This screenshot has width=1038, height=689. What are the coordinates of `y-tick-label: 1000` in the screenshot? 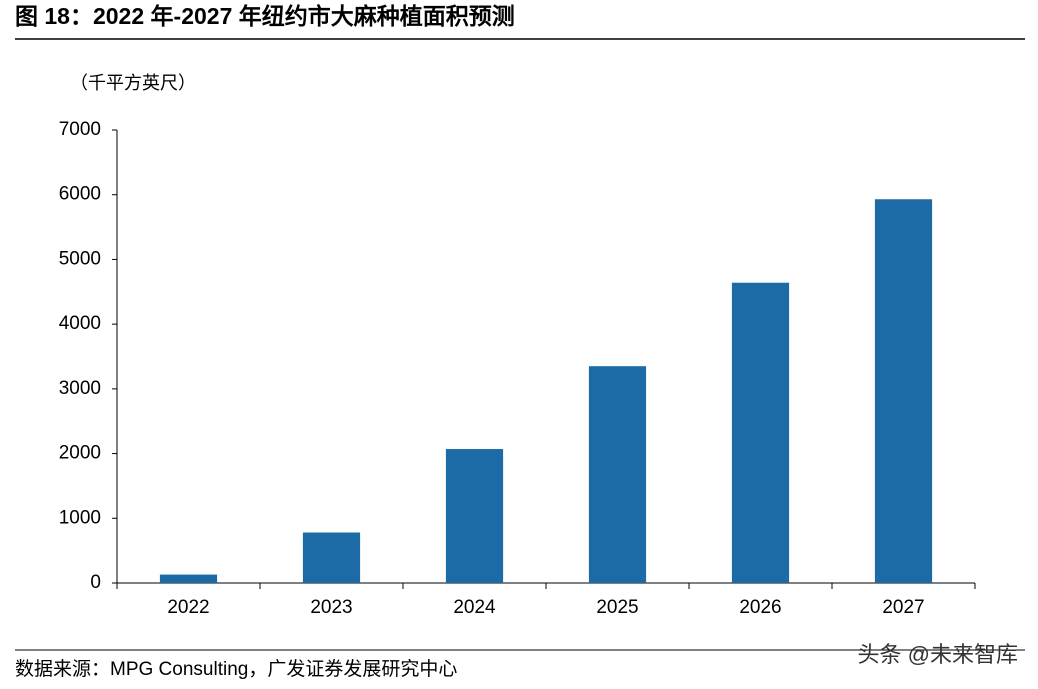 It's located at (80, 517).